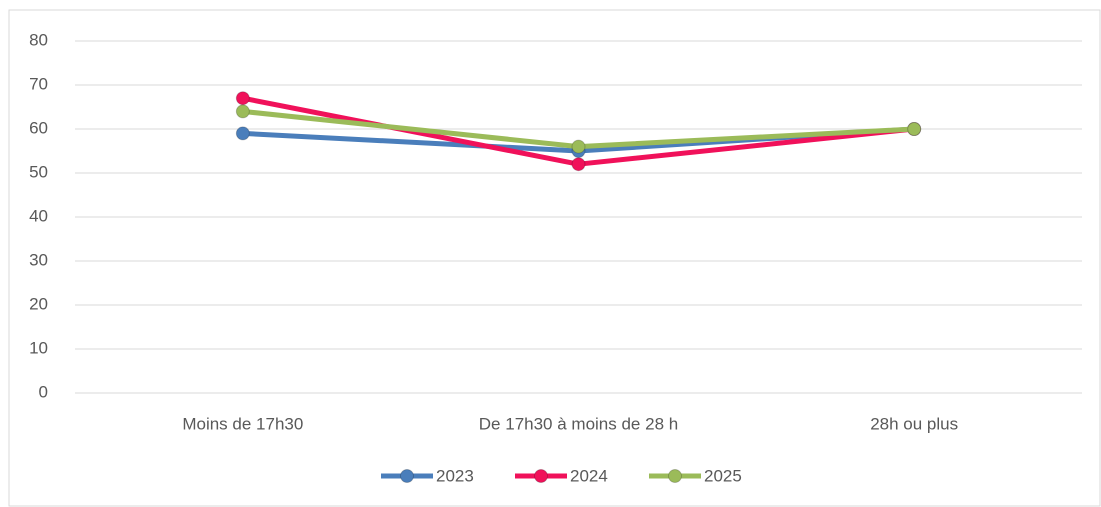 The image size is (1101, 507). What do you see at coordinates (38, 127) in the screenshot?
I see `y-tick-label: 60` at bounding box center [38, 127].